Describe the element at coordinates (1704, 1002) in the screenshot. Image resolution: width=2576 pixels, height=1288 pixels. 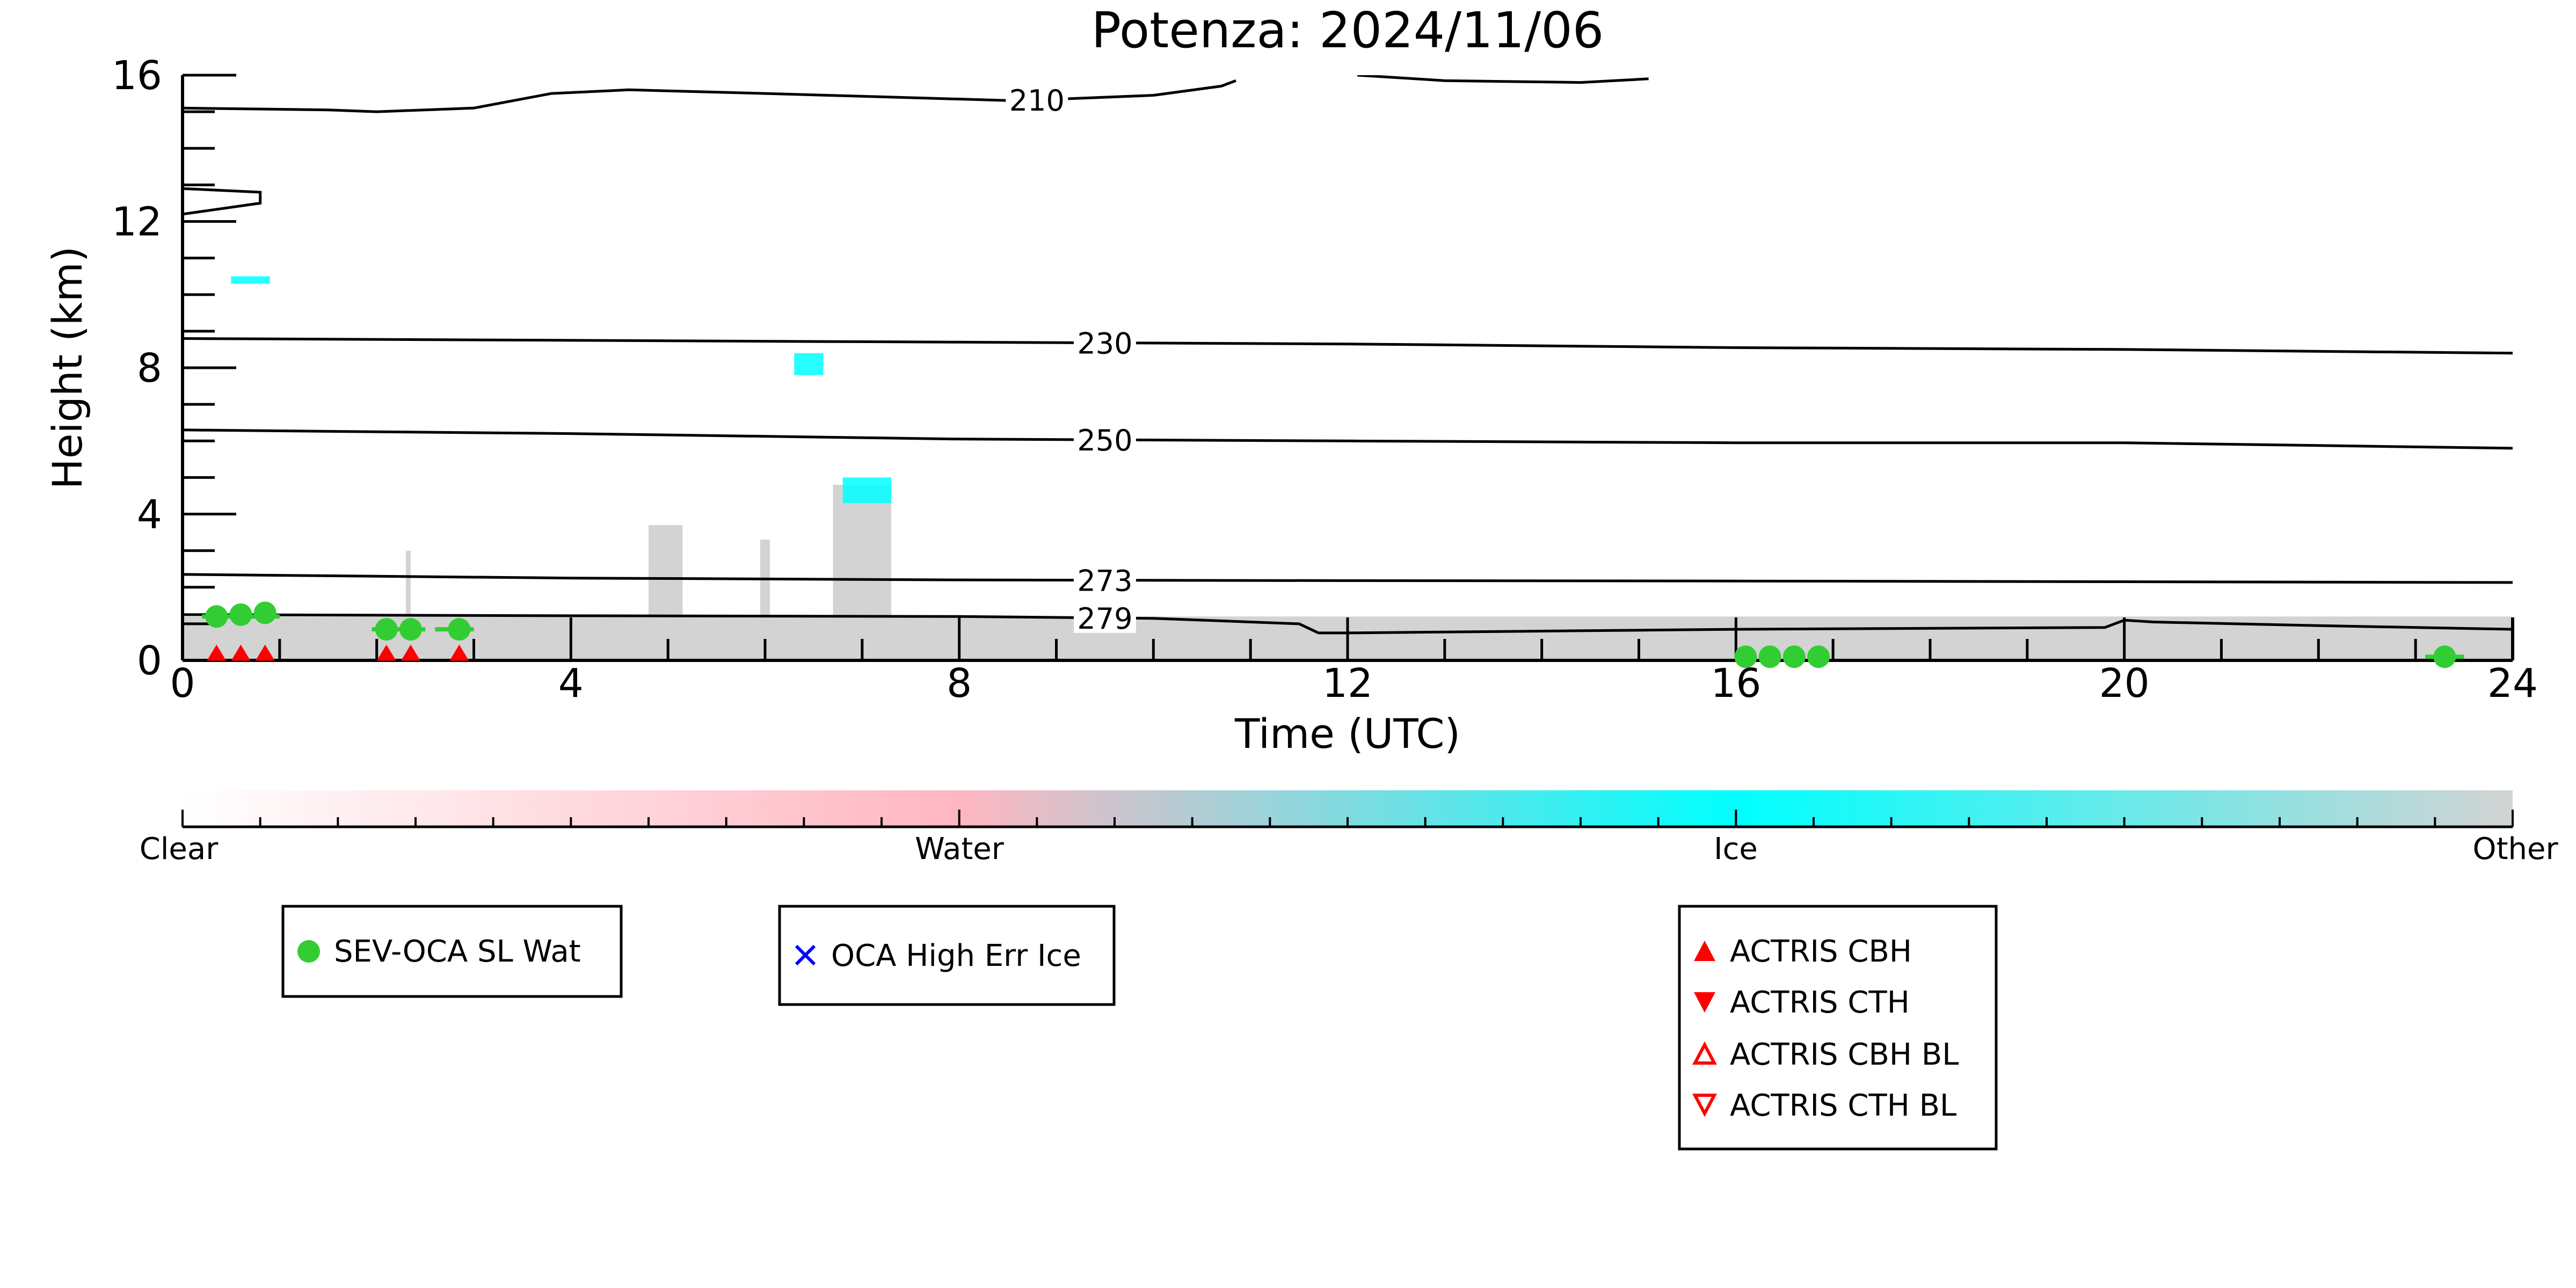
I see `legend-marker-actris-cth` at that location.